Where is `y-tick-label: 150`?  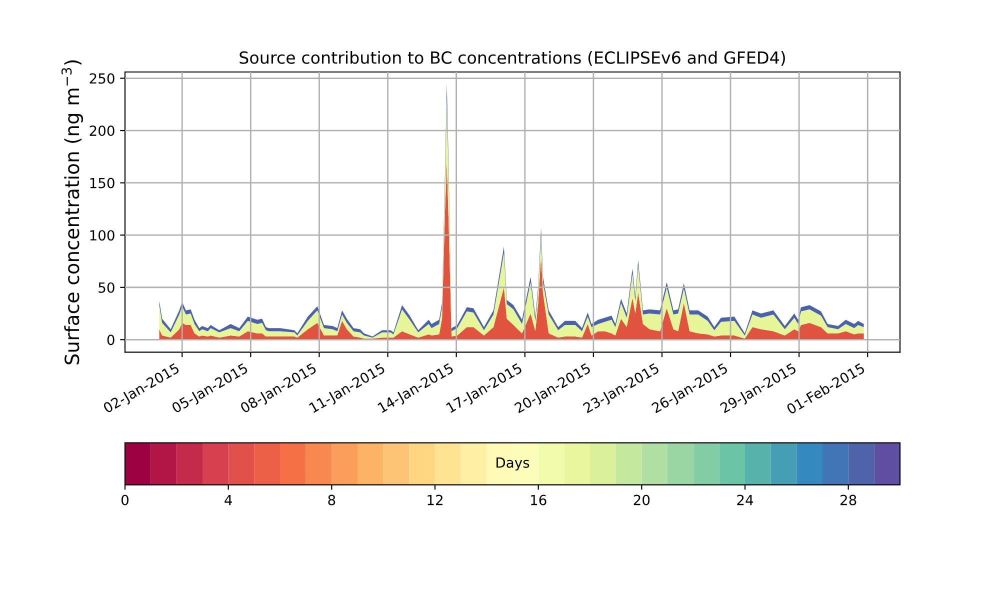 y-tick-label: 150 is located at coordinates (102, 183).